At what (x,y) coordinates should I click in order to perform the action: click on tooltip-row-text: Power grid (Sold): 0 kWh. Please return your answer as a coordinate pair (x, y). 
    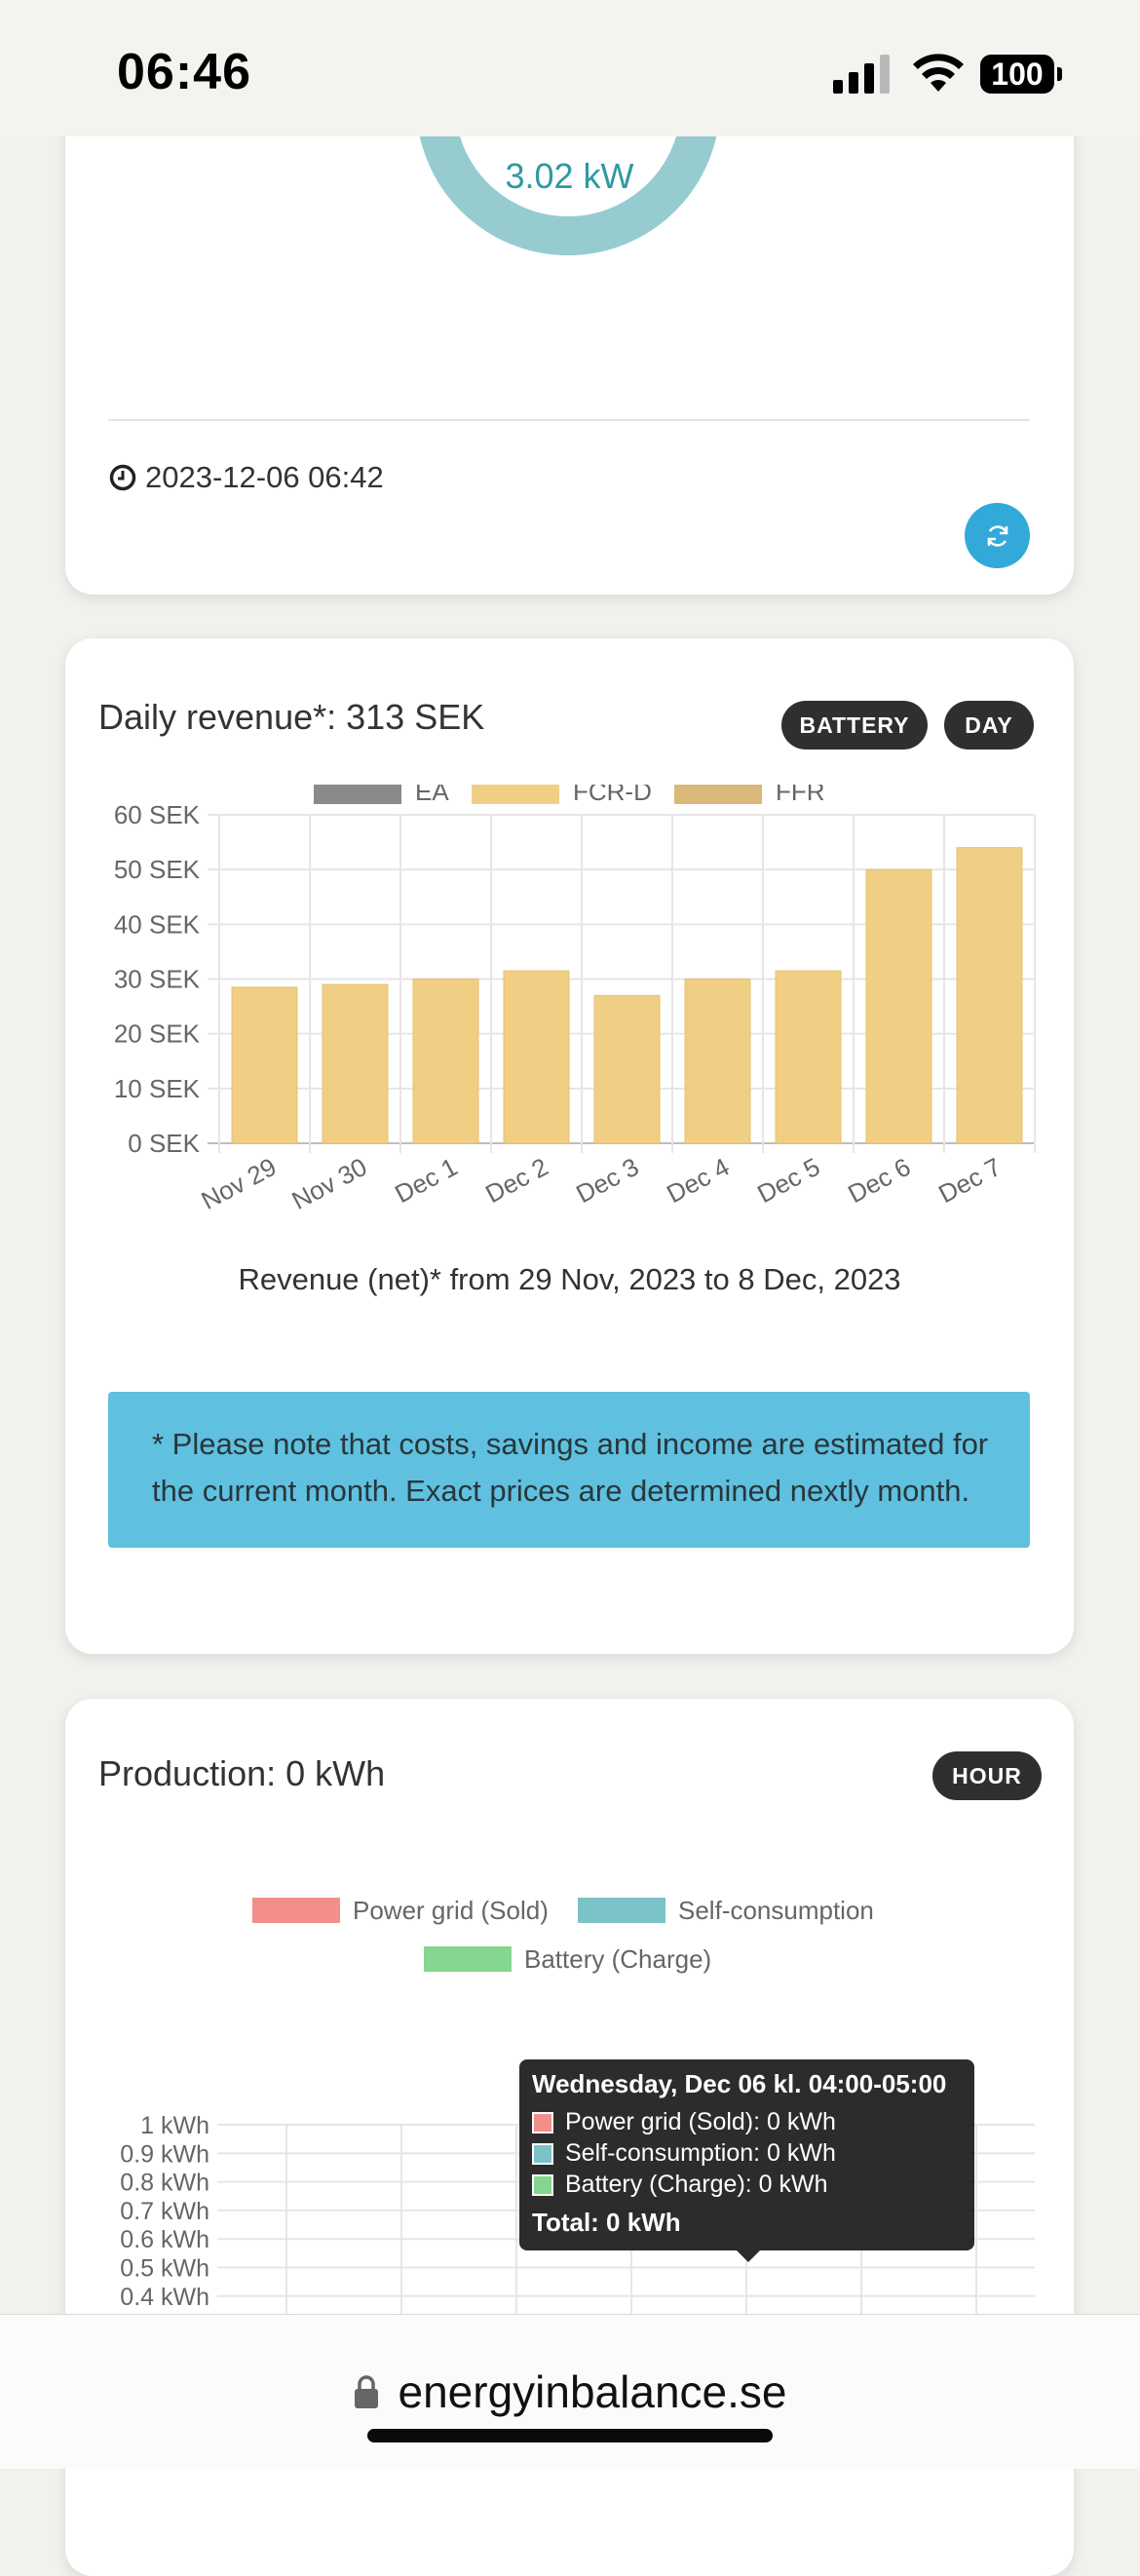
    Looking at the image, I should click on (700, 2121).